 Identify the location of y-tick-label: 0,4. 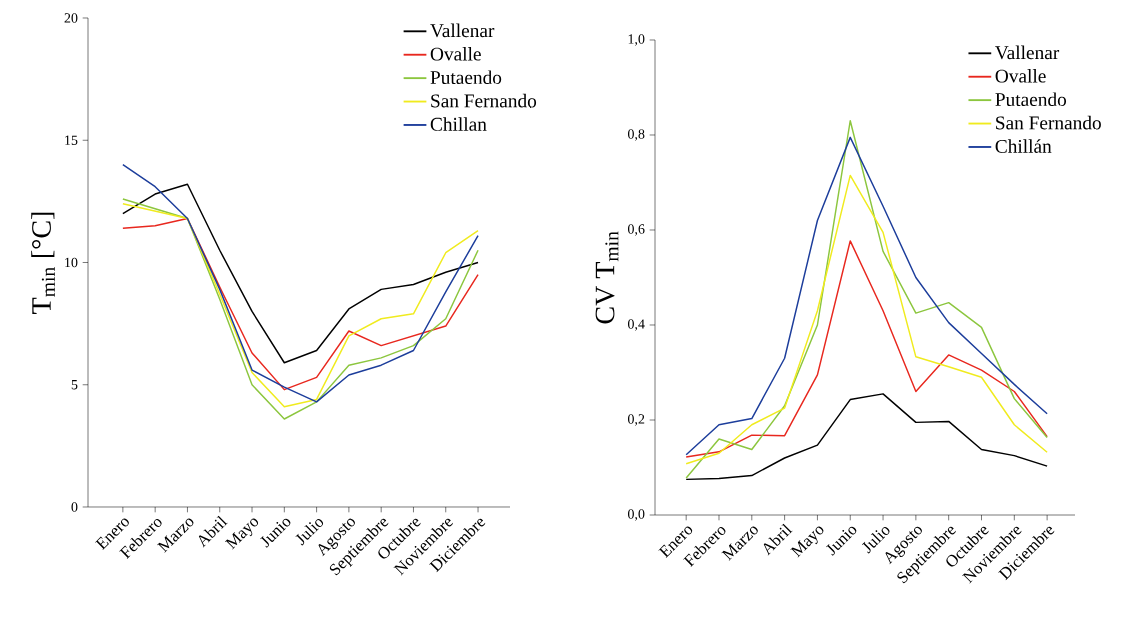
(636, 325).